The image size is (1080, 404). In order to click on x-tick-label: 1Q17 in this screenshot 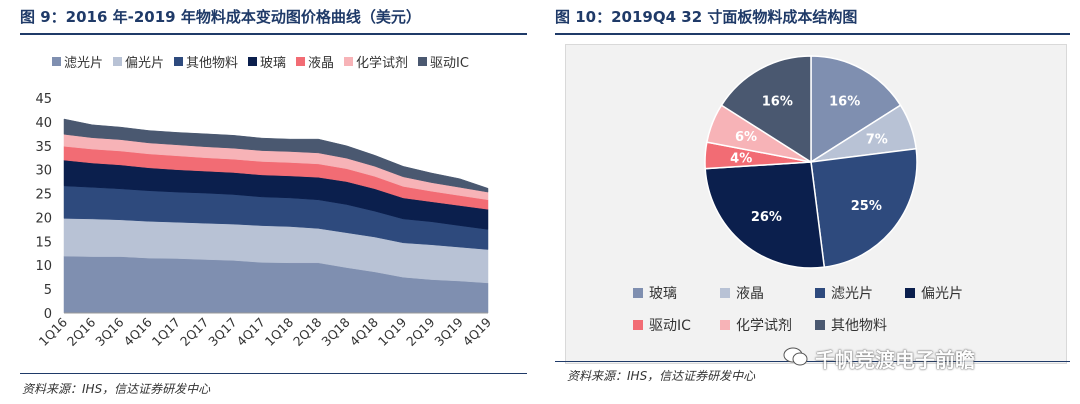, I will do `click(166, 332)`.